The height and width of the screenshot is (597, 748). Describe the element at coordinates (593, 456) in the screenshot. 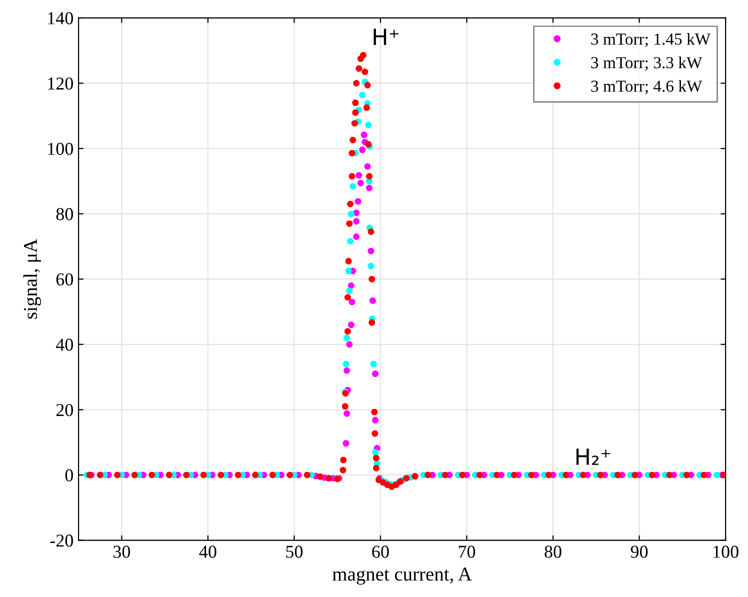

I see `annotation: H₂⁺` at that location.